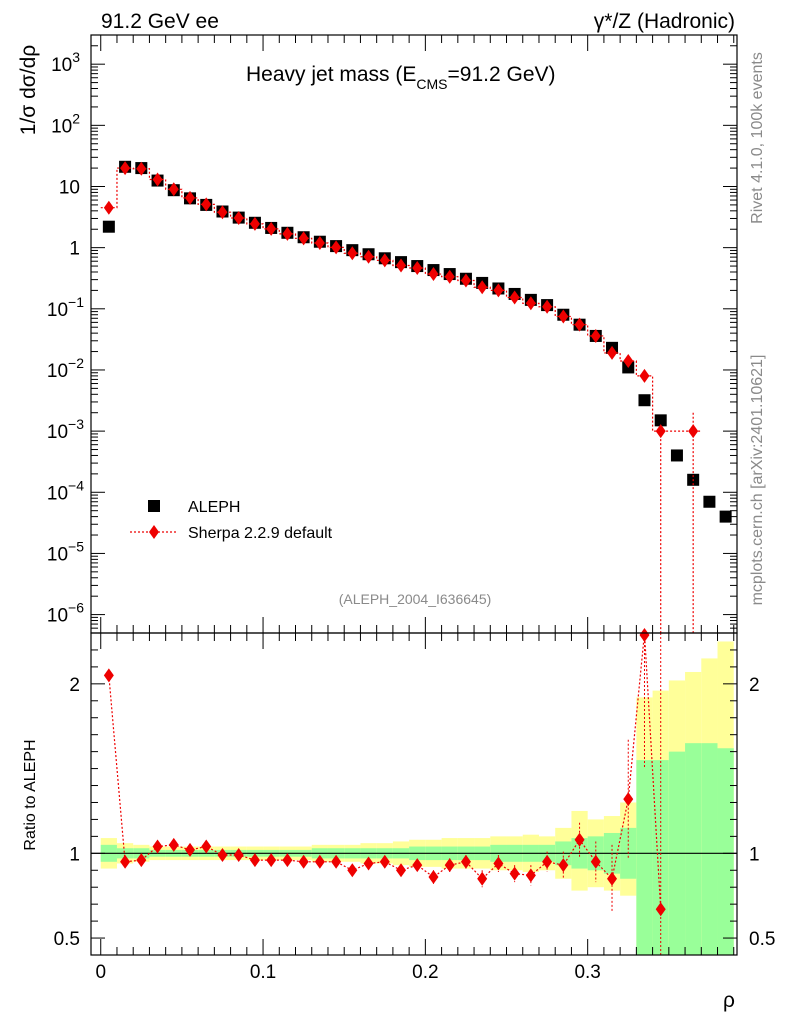 This screenshot has width=786, height=1024. Describe the element at coordinates (65, 613) in the screenshot. I see `y-tick-label: 10⁻⁶` at that location.